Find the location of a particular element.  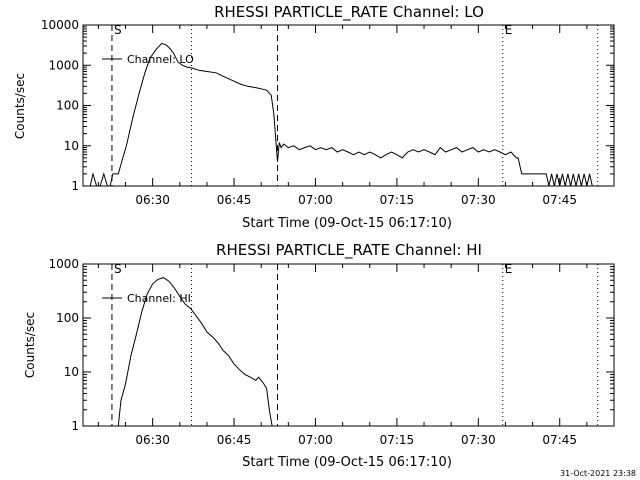

lo-x-tick-label: 06:45 is located at coordinates (234, 200).